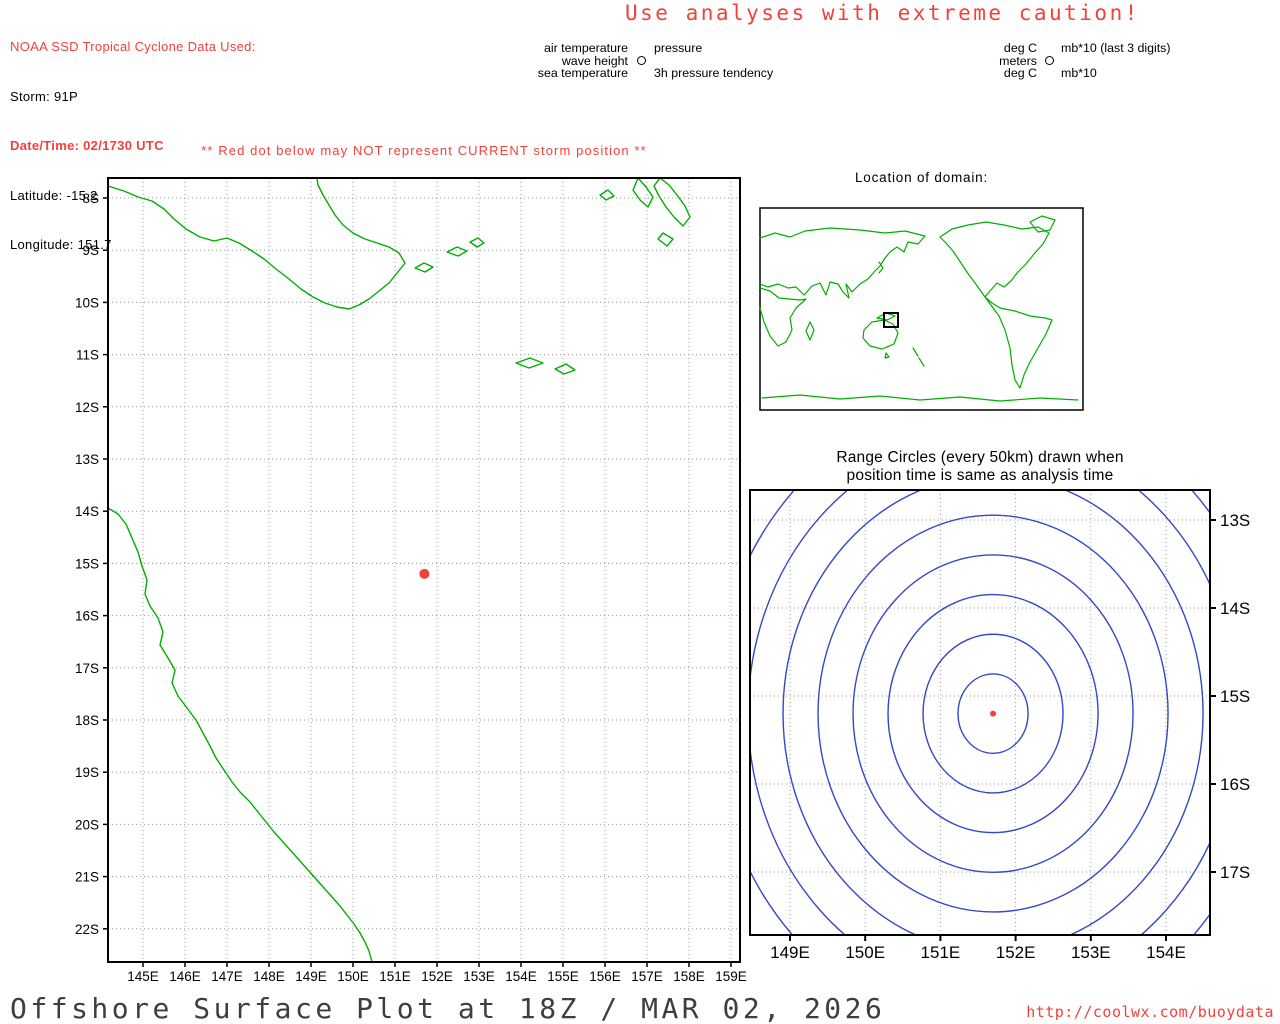 This screenshot has height=1024, width=1280. Describe the element at coordinates (887, 355) in the screenshot. I see `tasmania-coastline` at that location.